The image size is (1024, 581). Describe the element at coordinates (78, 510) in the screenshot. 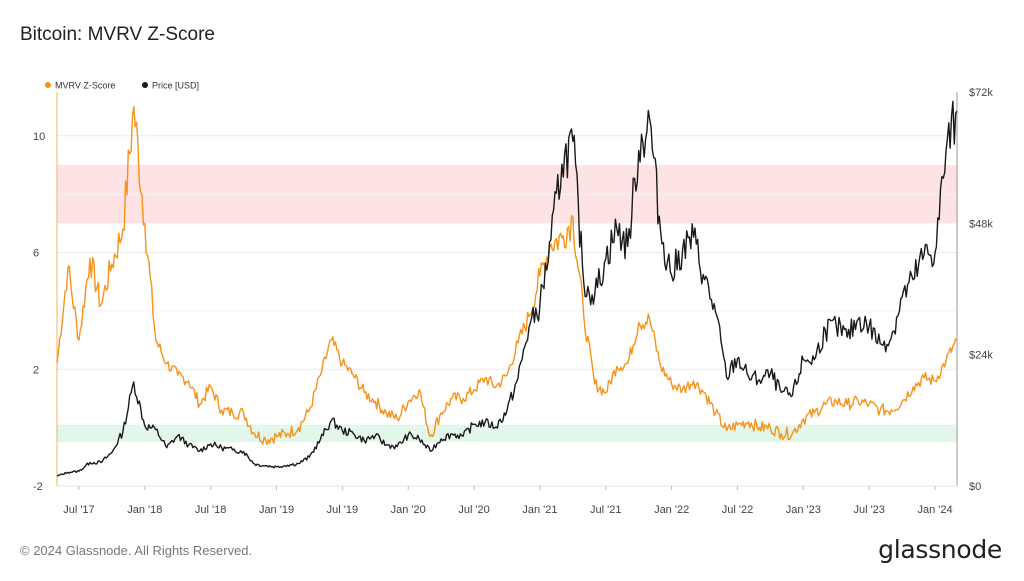

I see `x-tick-label: Jul '17` at that location.